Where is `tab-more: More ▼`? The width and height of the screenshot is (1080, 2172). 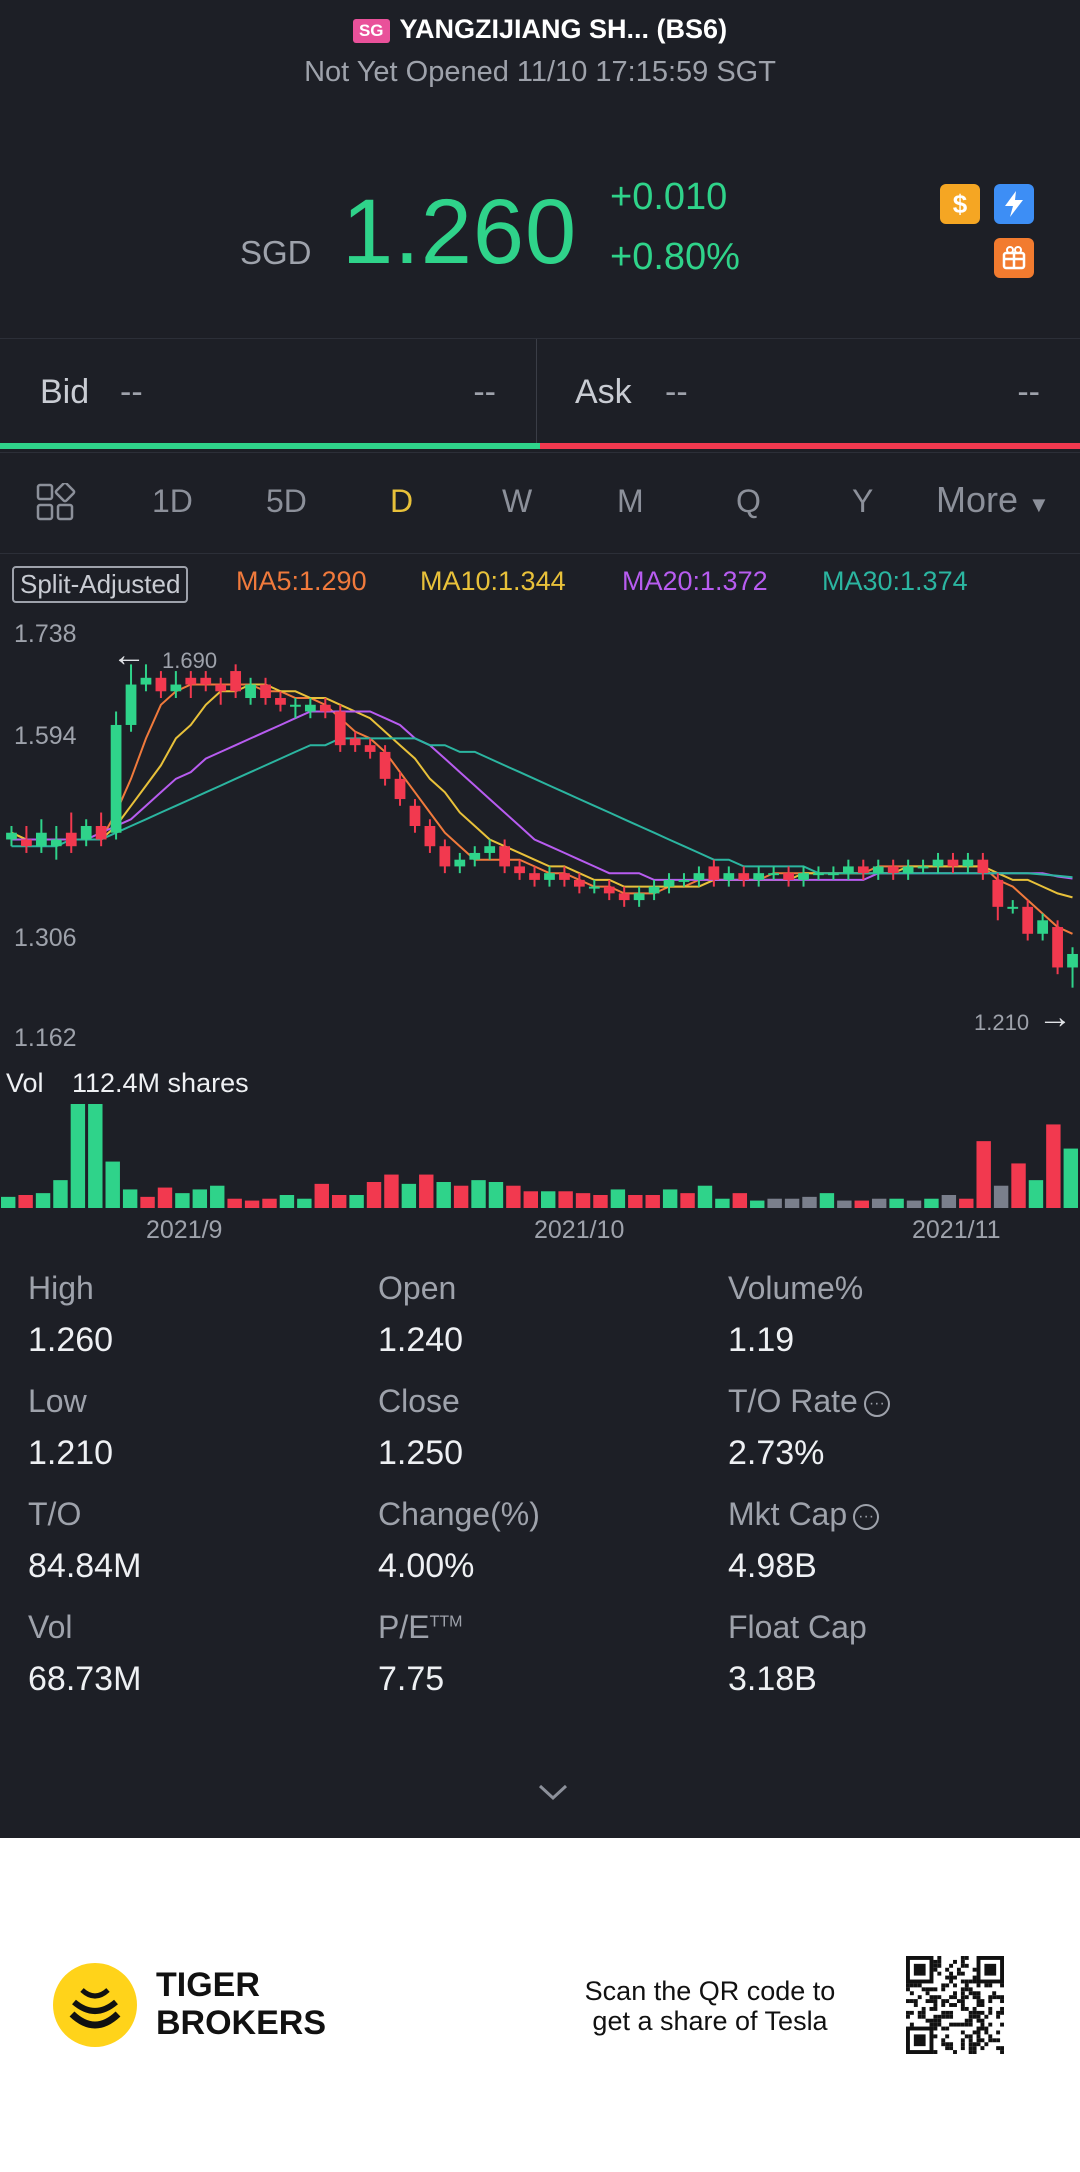
tab-more: More ▼ is located at coordinates (993, 500).